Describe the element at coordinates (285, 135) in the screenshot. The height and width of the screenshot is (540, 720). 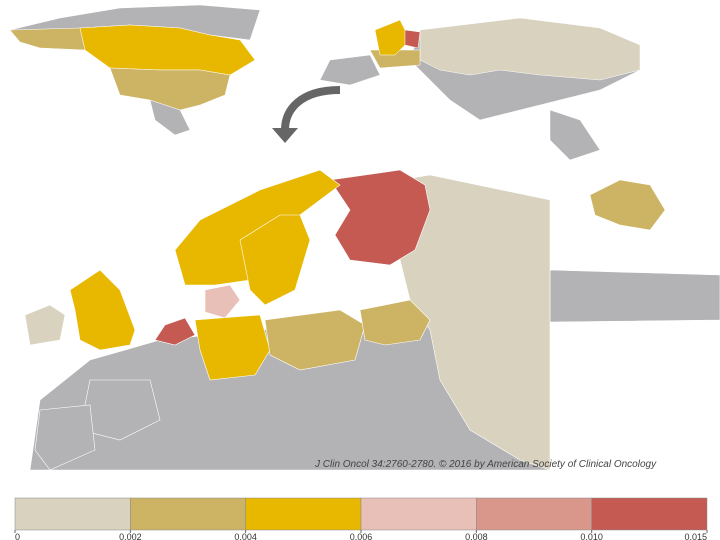
I see `arrow-head` at that location.